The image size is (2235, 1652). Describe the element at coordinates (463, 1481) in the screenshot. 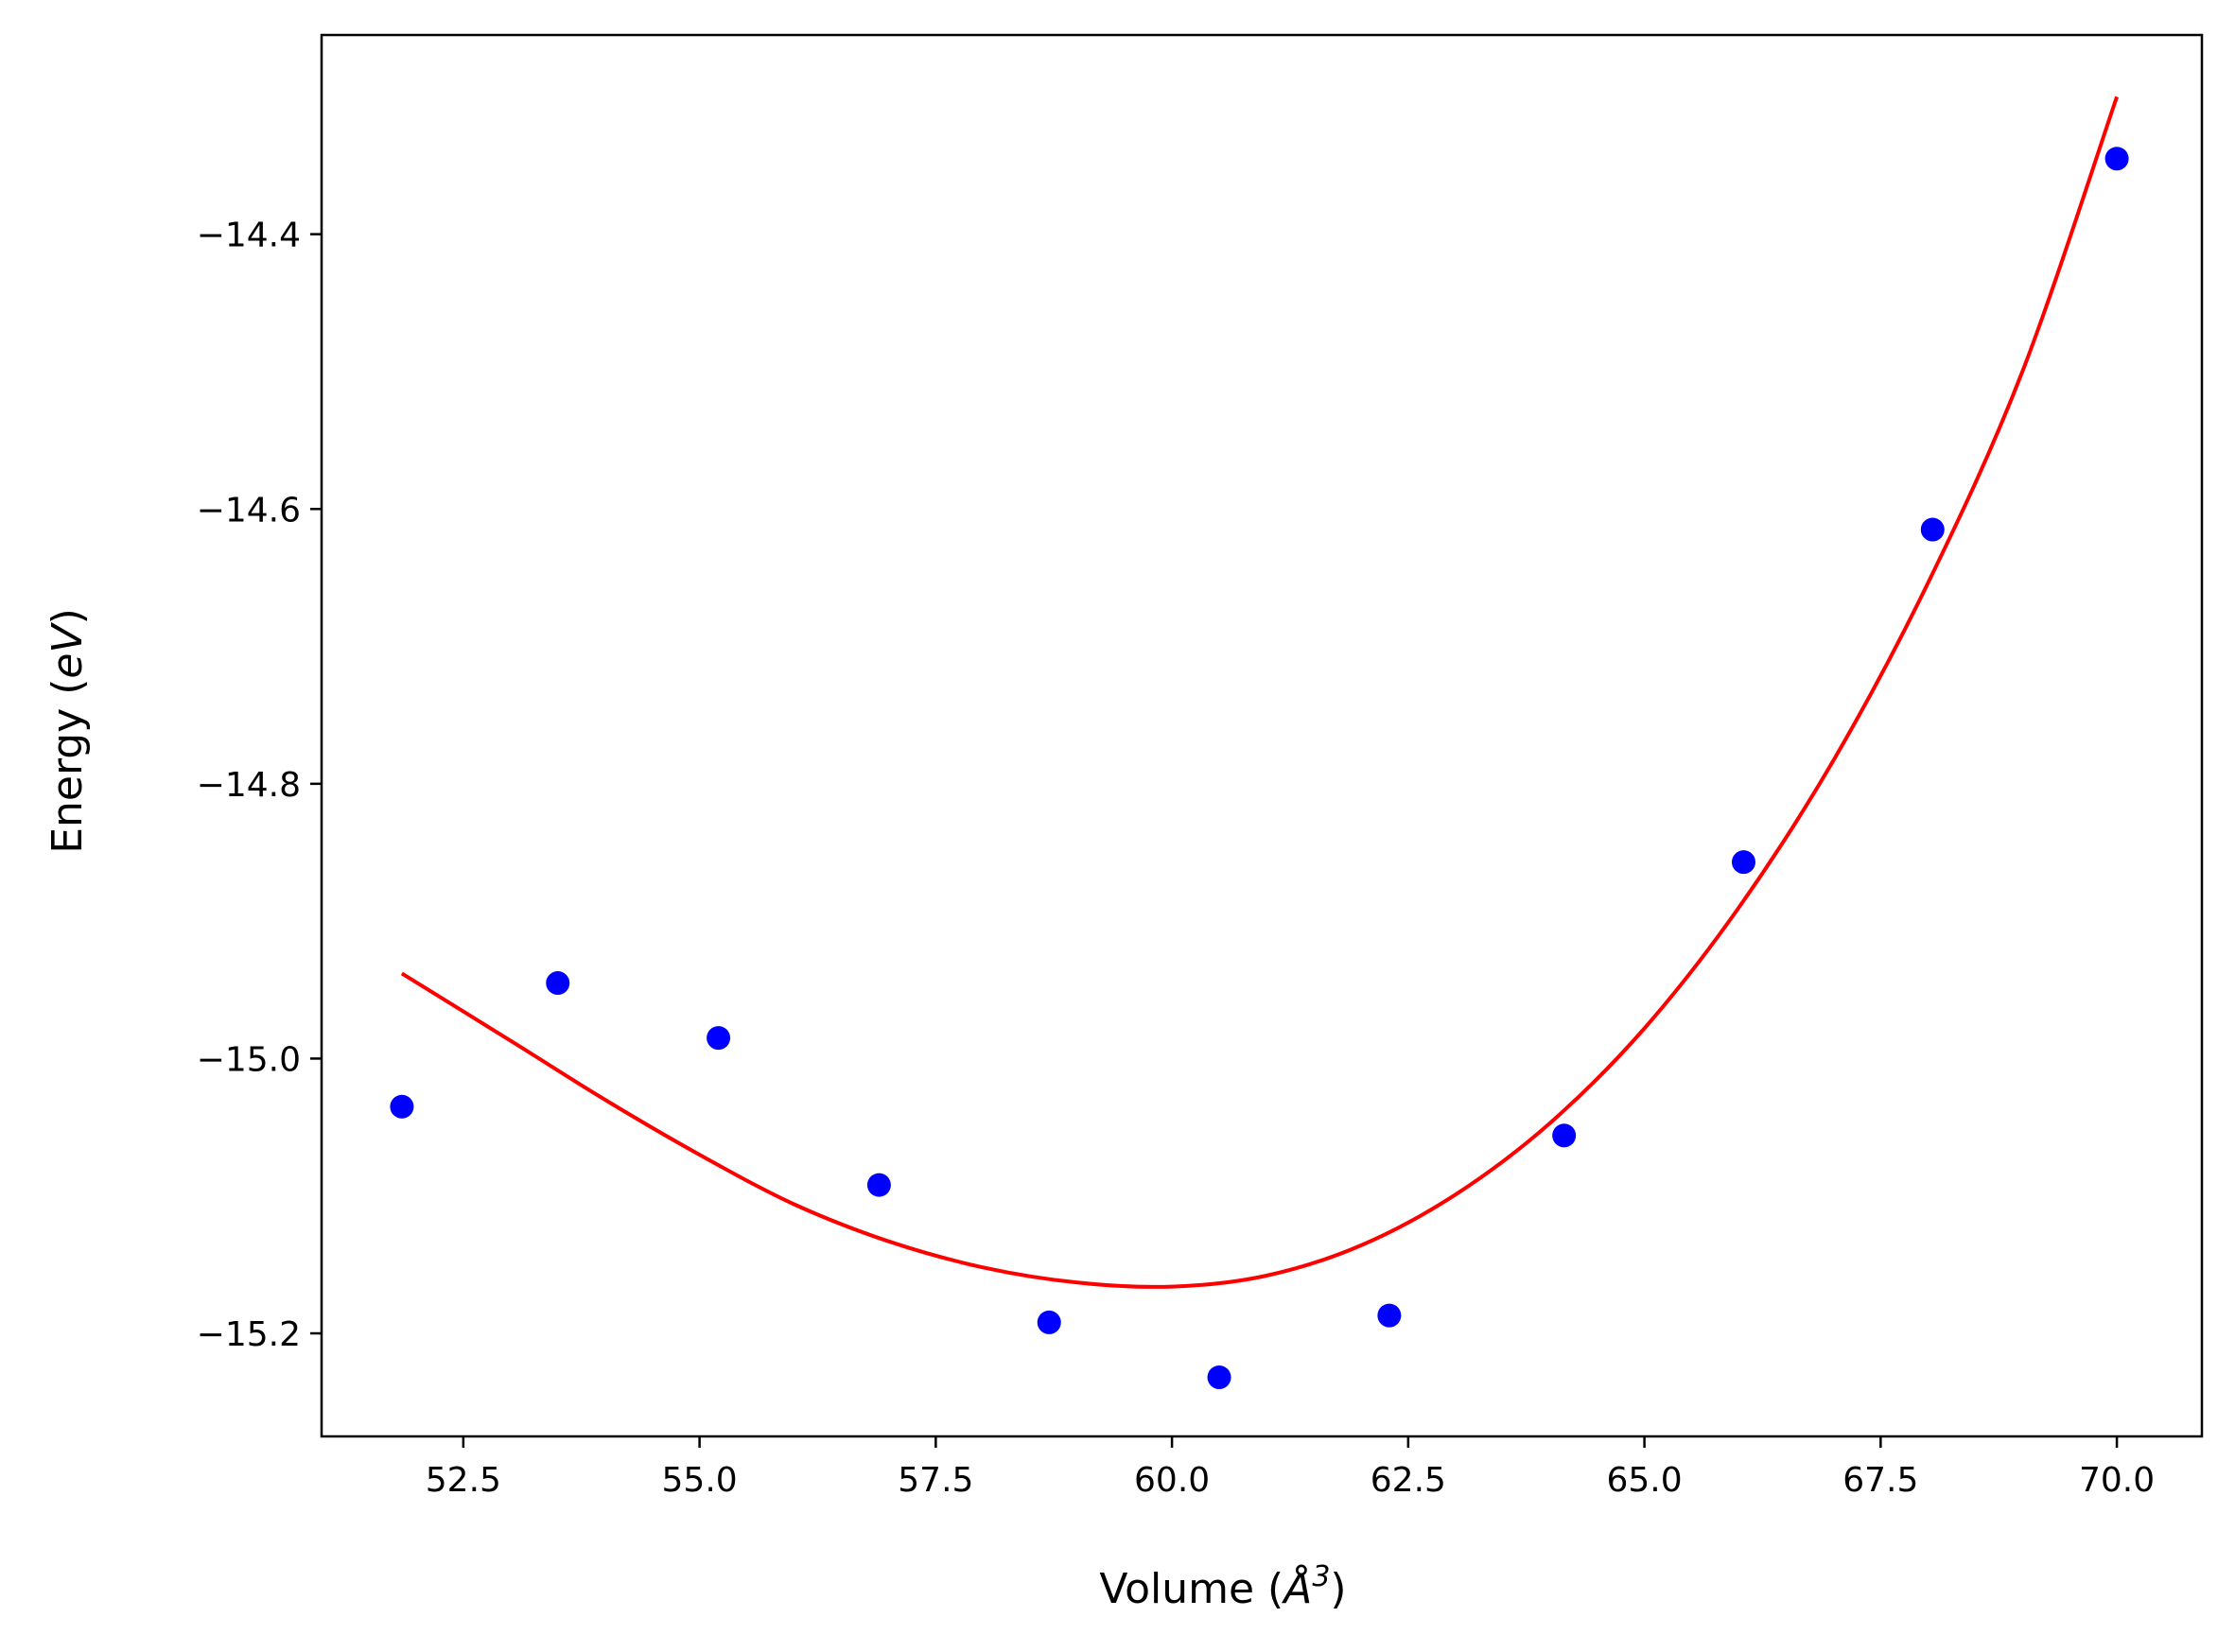

I see `x-tick-label: 52.5` at that location.